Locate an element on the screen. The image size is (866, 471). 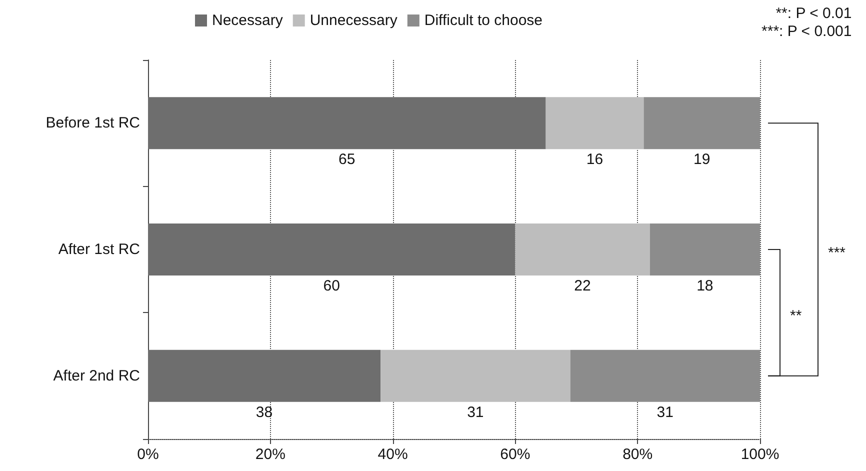
data-label: 38 is located at coordinates (264, 412).